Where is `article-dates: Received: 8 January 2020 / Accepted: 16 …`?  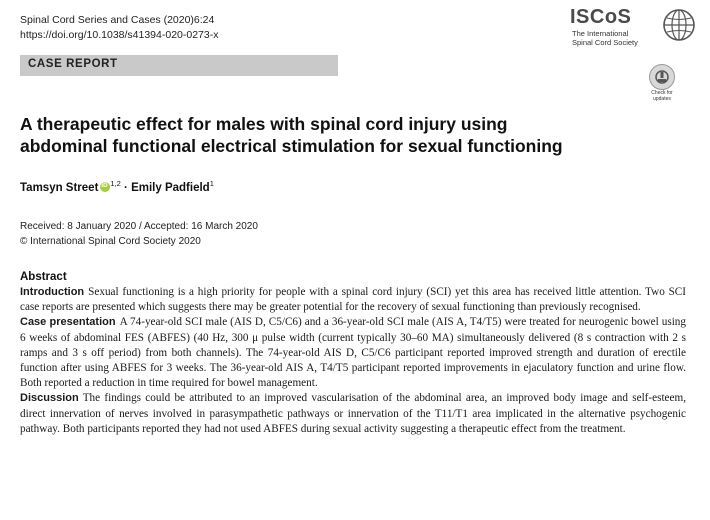
article-dates: Received: 8 January 2020 / Accepted: 16 … is located at coordinates (139, 234).